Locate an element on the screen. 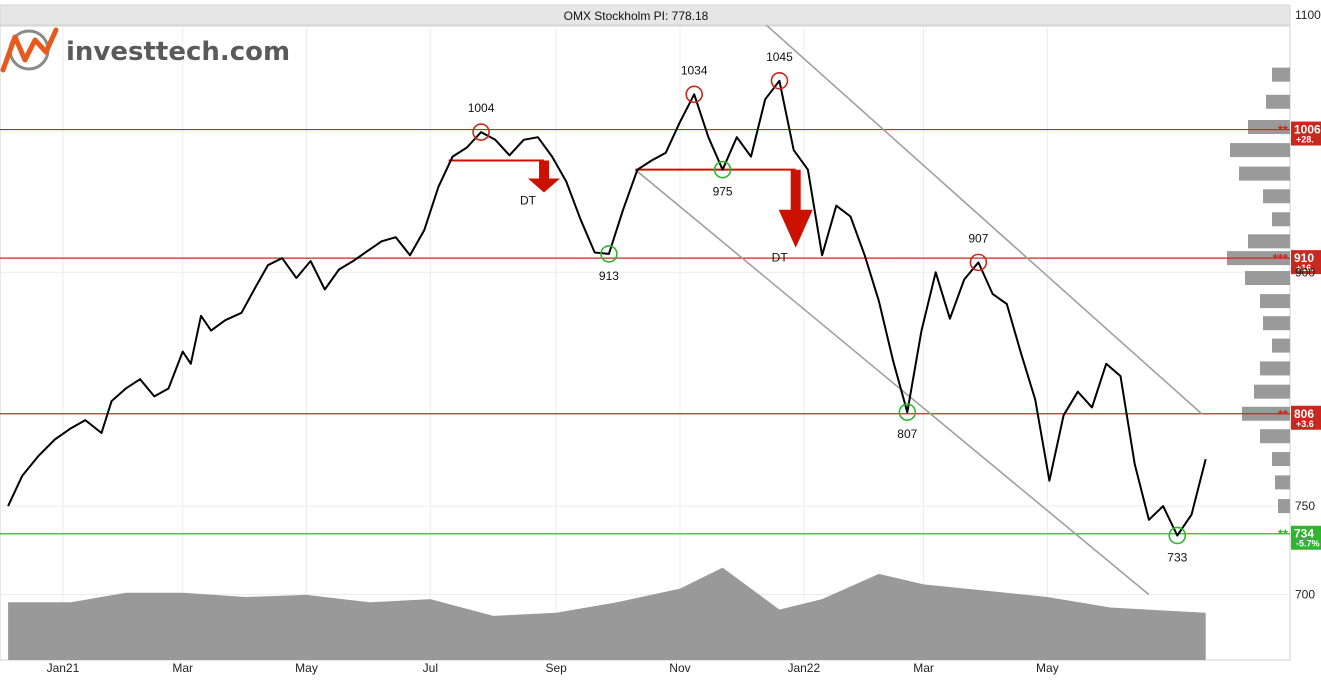 The height and width of the screenshot is (685, 1321). annotation-label: 1004 is located at coordinates (481, 108).